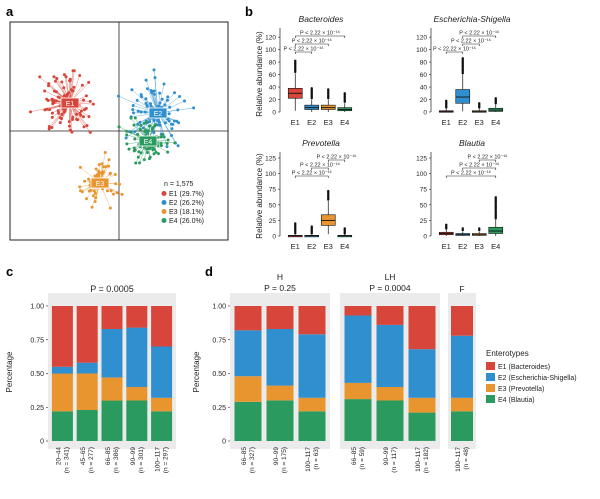  I want to click on facet-title: Blautia, so click(472, 143).